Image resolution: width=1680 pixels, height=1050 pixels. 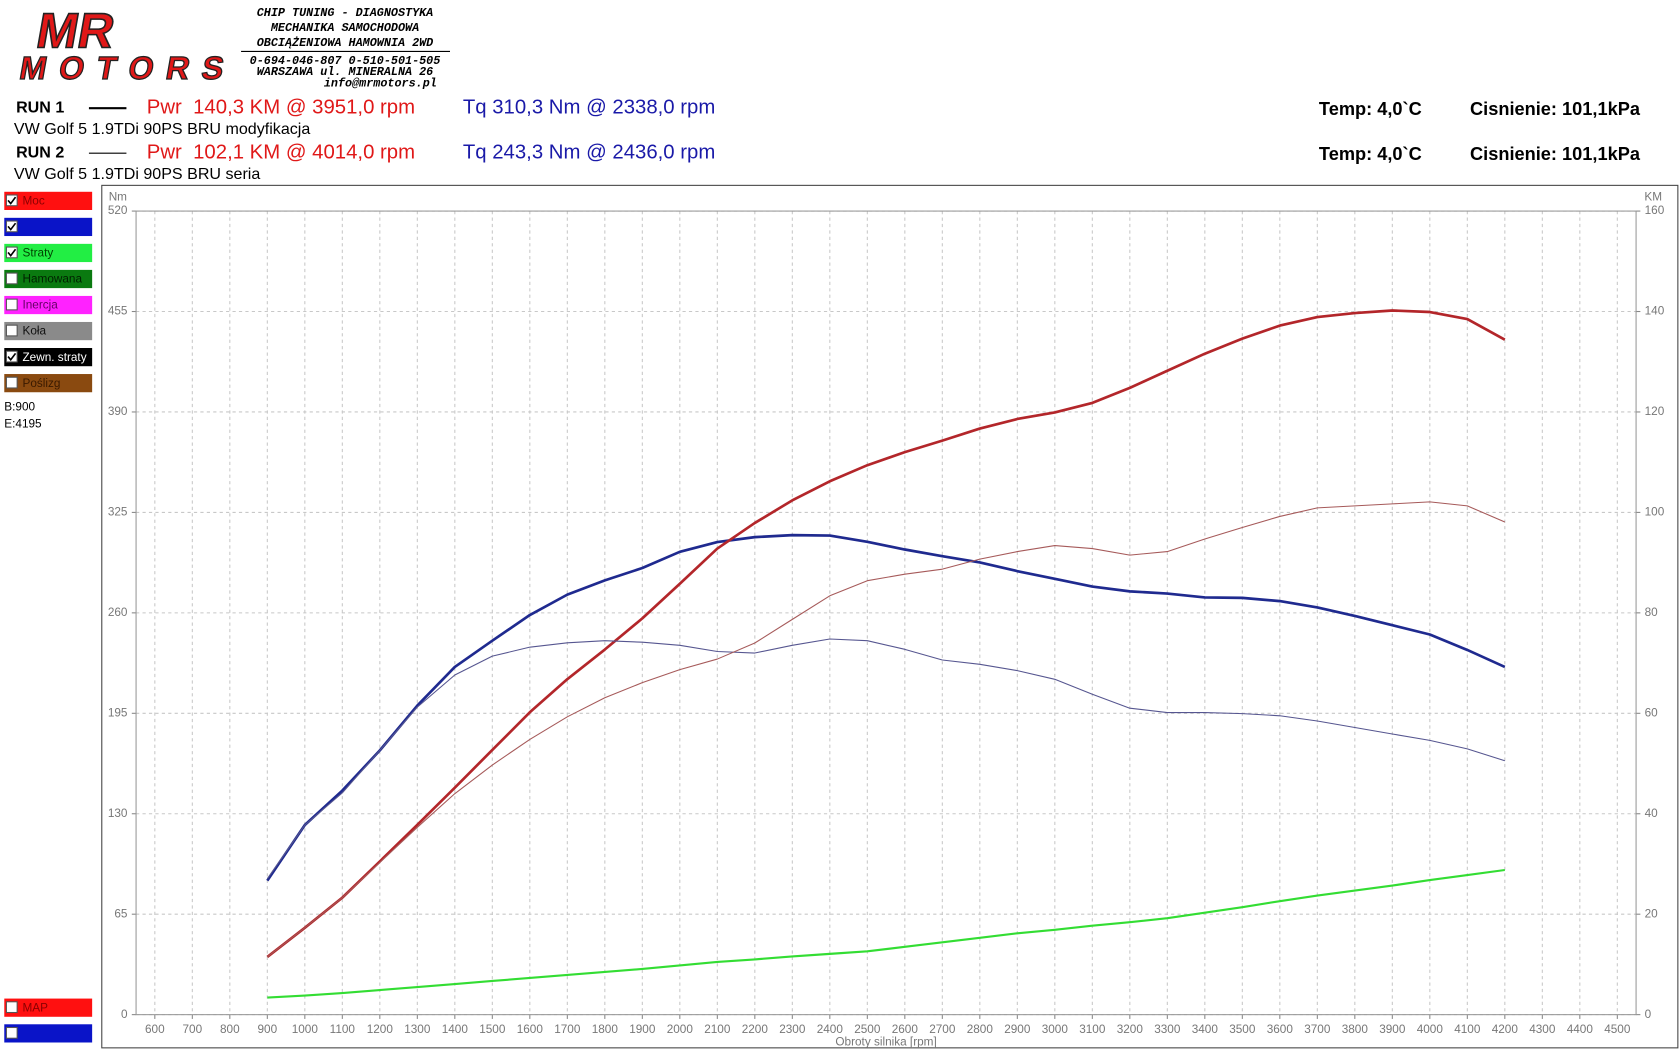 What do you see at coordinates (1655, 311) in the screenshot?
I see `y2-tick-label: 140` at bounding box center [1655, 311].